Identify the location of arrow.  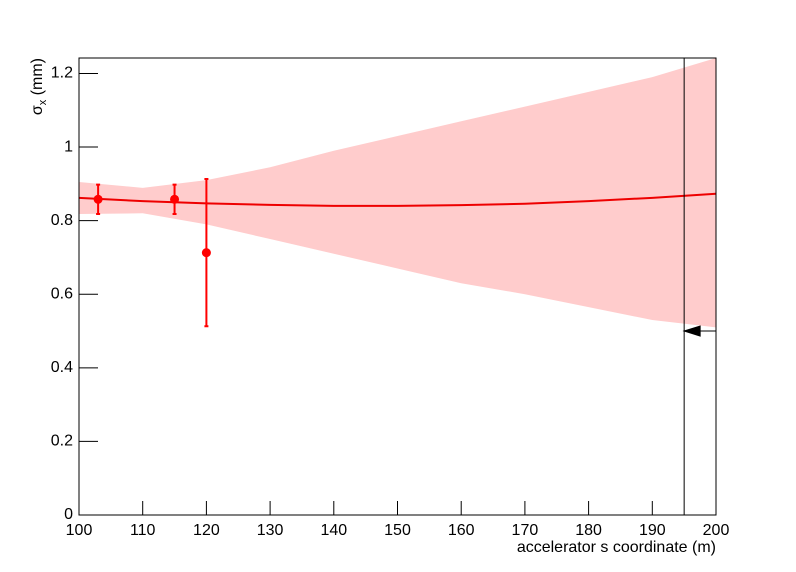
(699, 331).